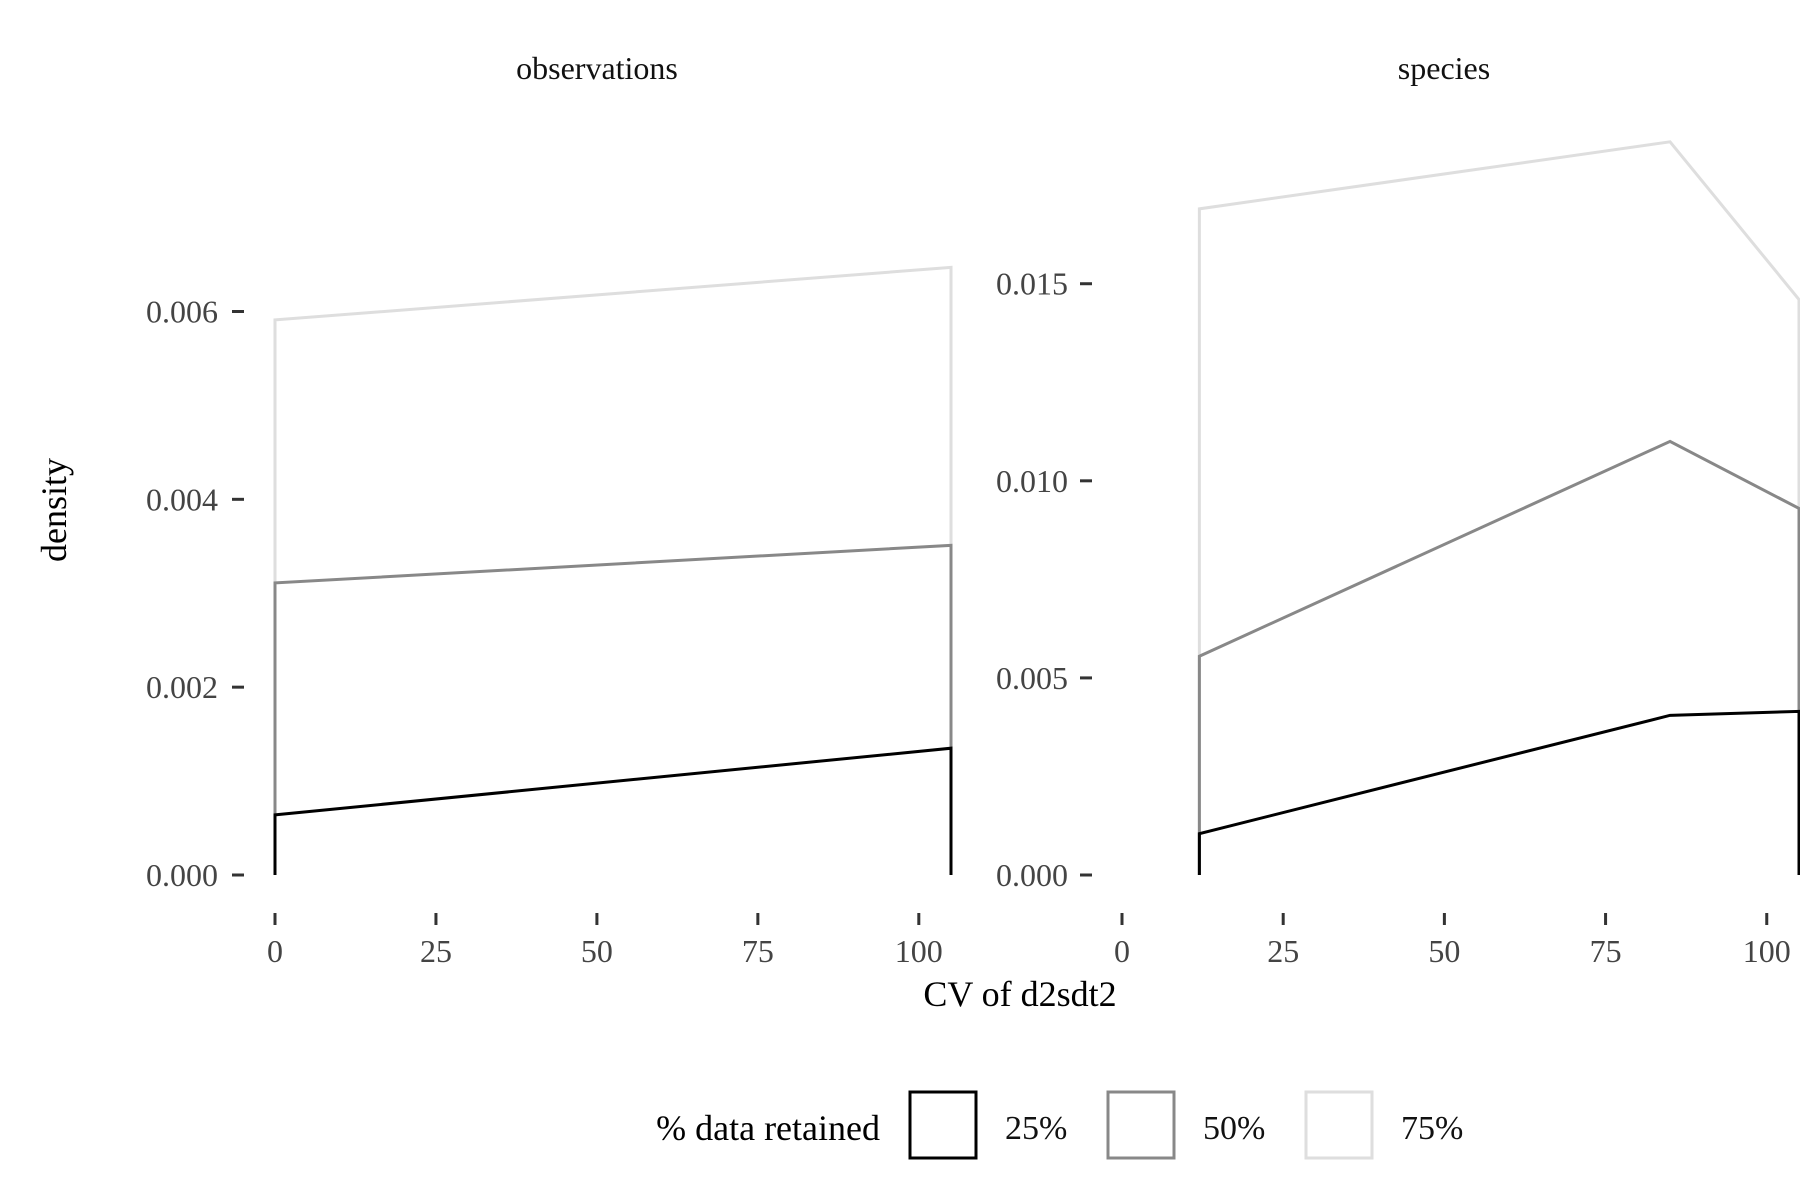  What do you see at coordinates (1036, 1128) in the screenshot?
I see `legend-label: 25%` at bounding box center [1036, 1128].